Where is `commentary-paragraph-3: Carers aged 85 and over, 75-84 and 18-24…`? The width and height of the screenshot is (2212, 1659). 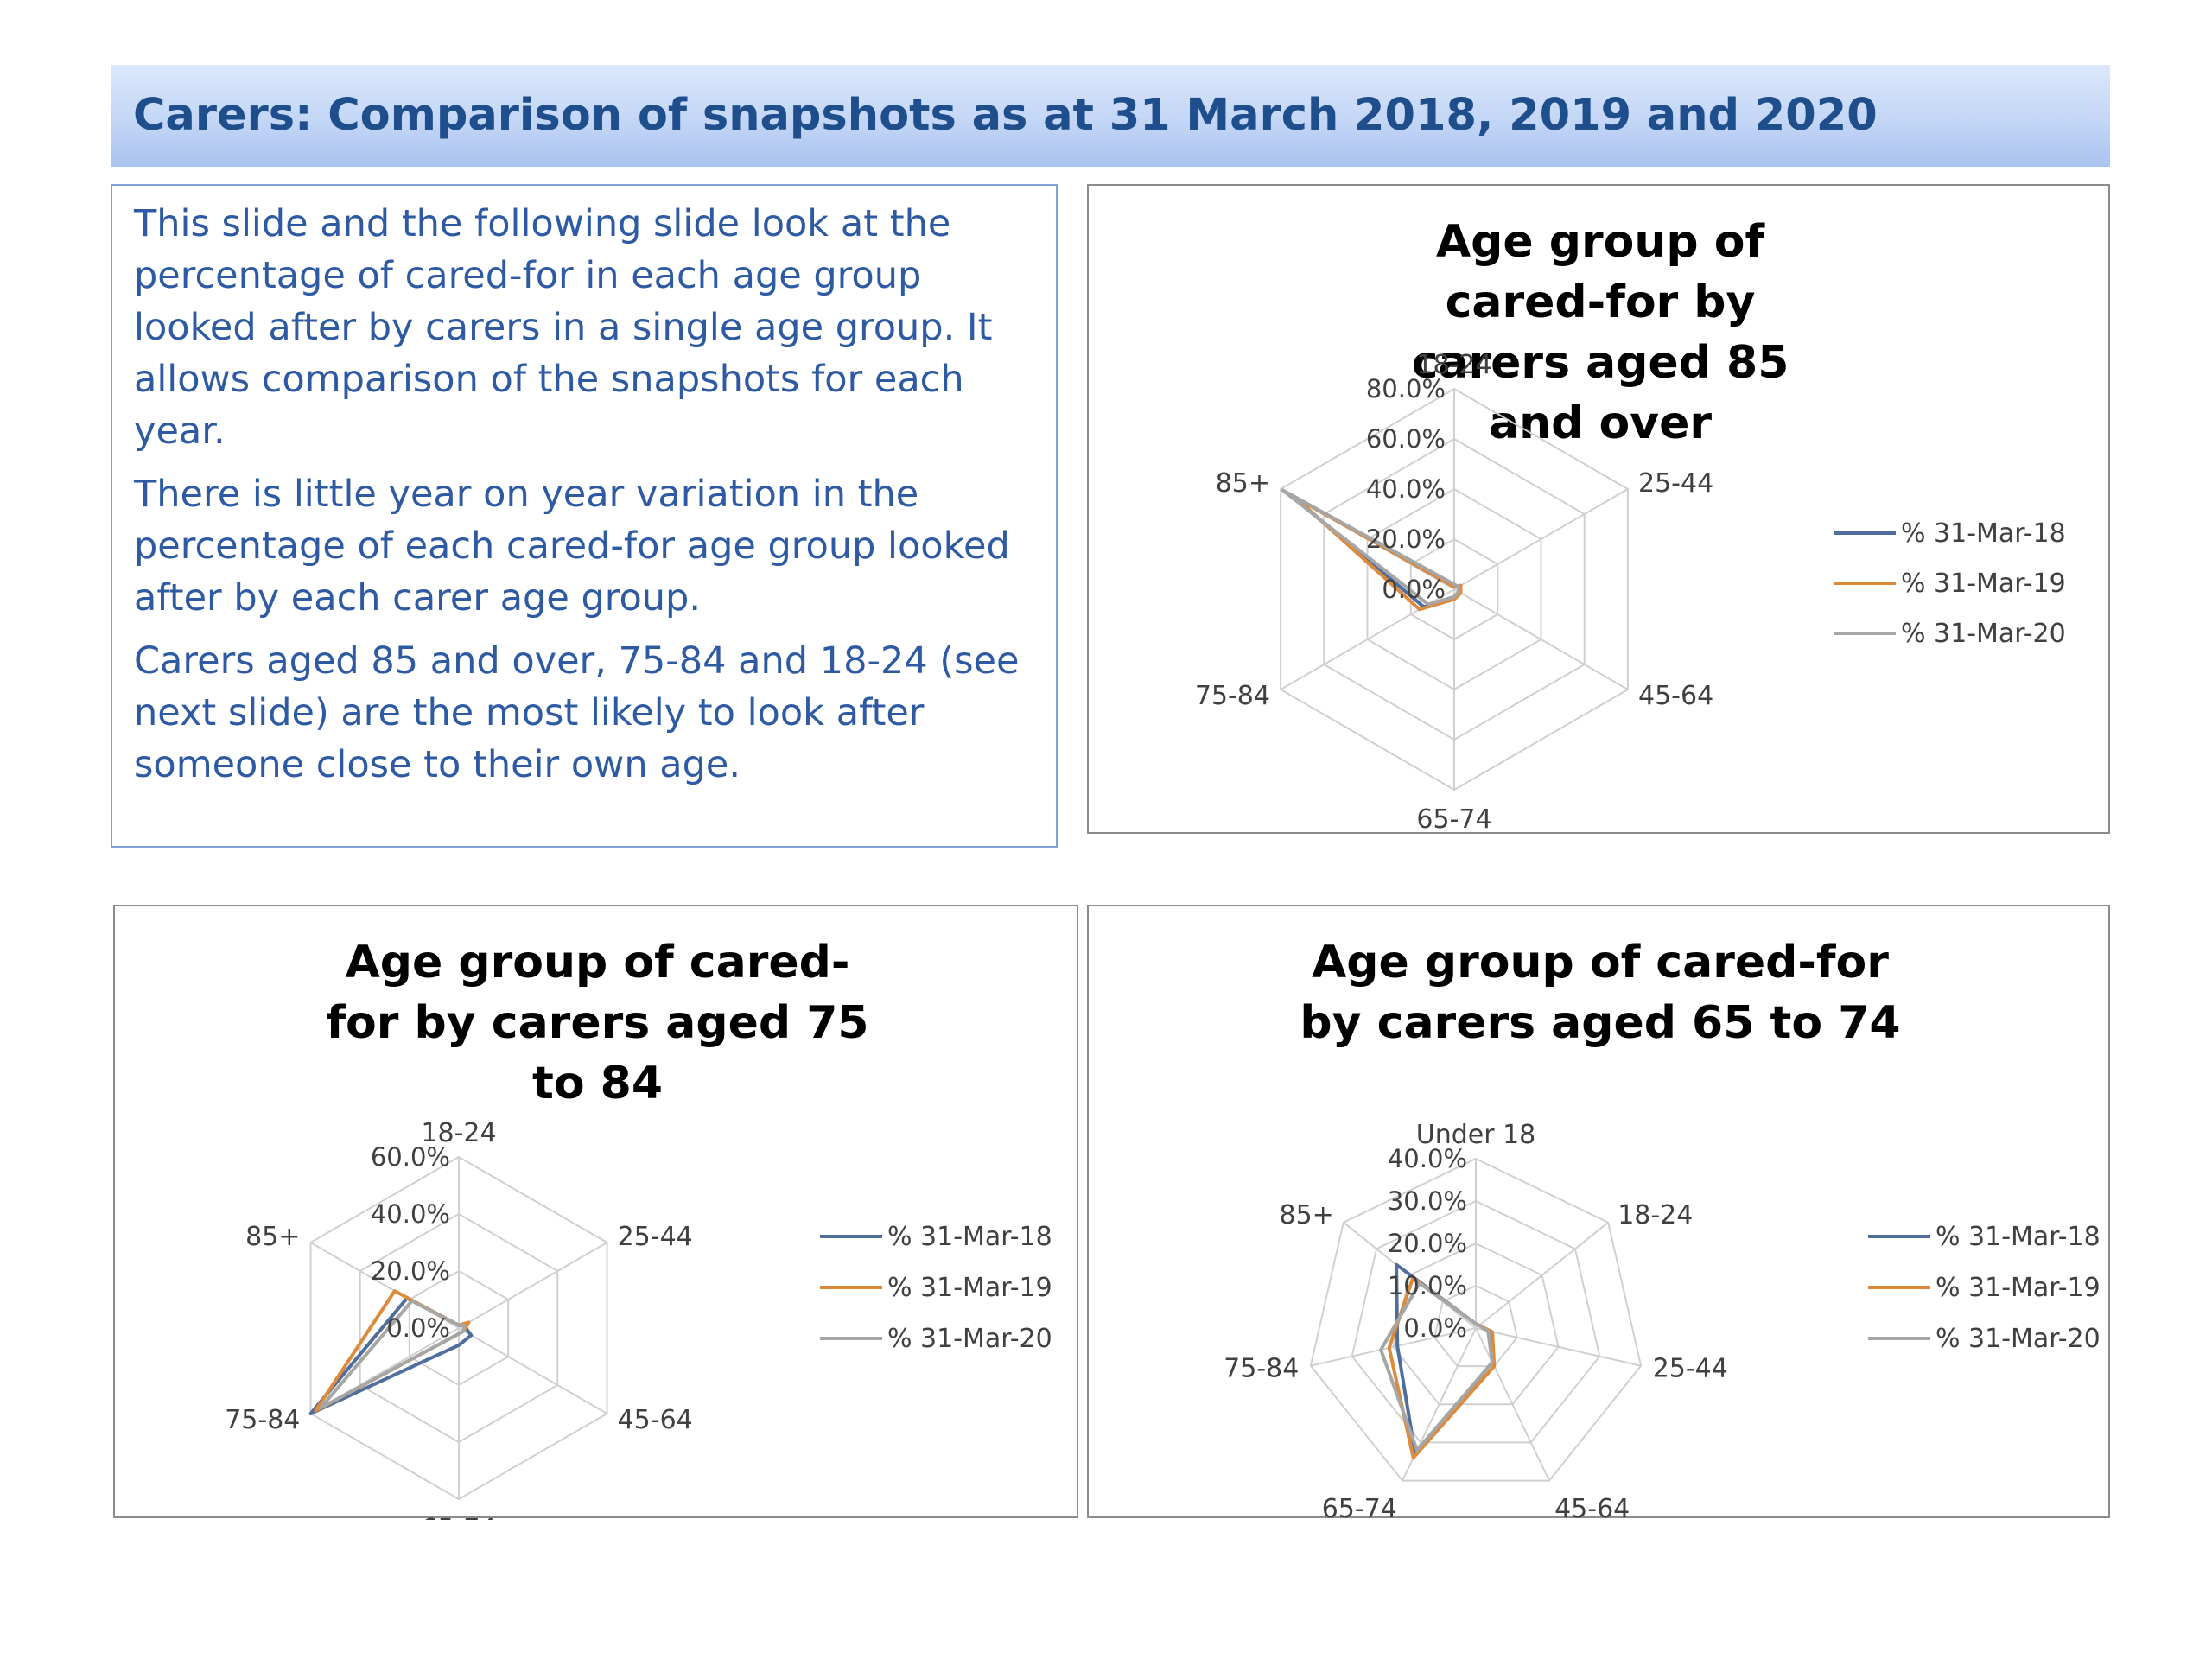 commentary-paragraph-3: Carers aged 85 and over, 75-84 and 18-24… is located at coordinates (577, 712).